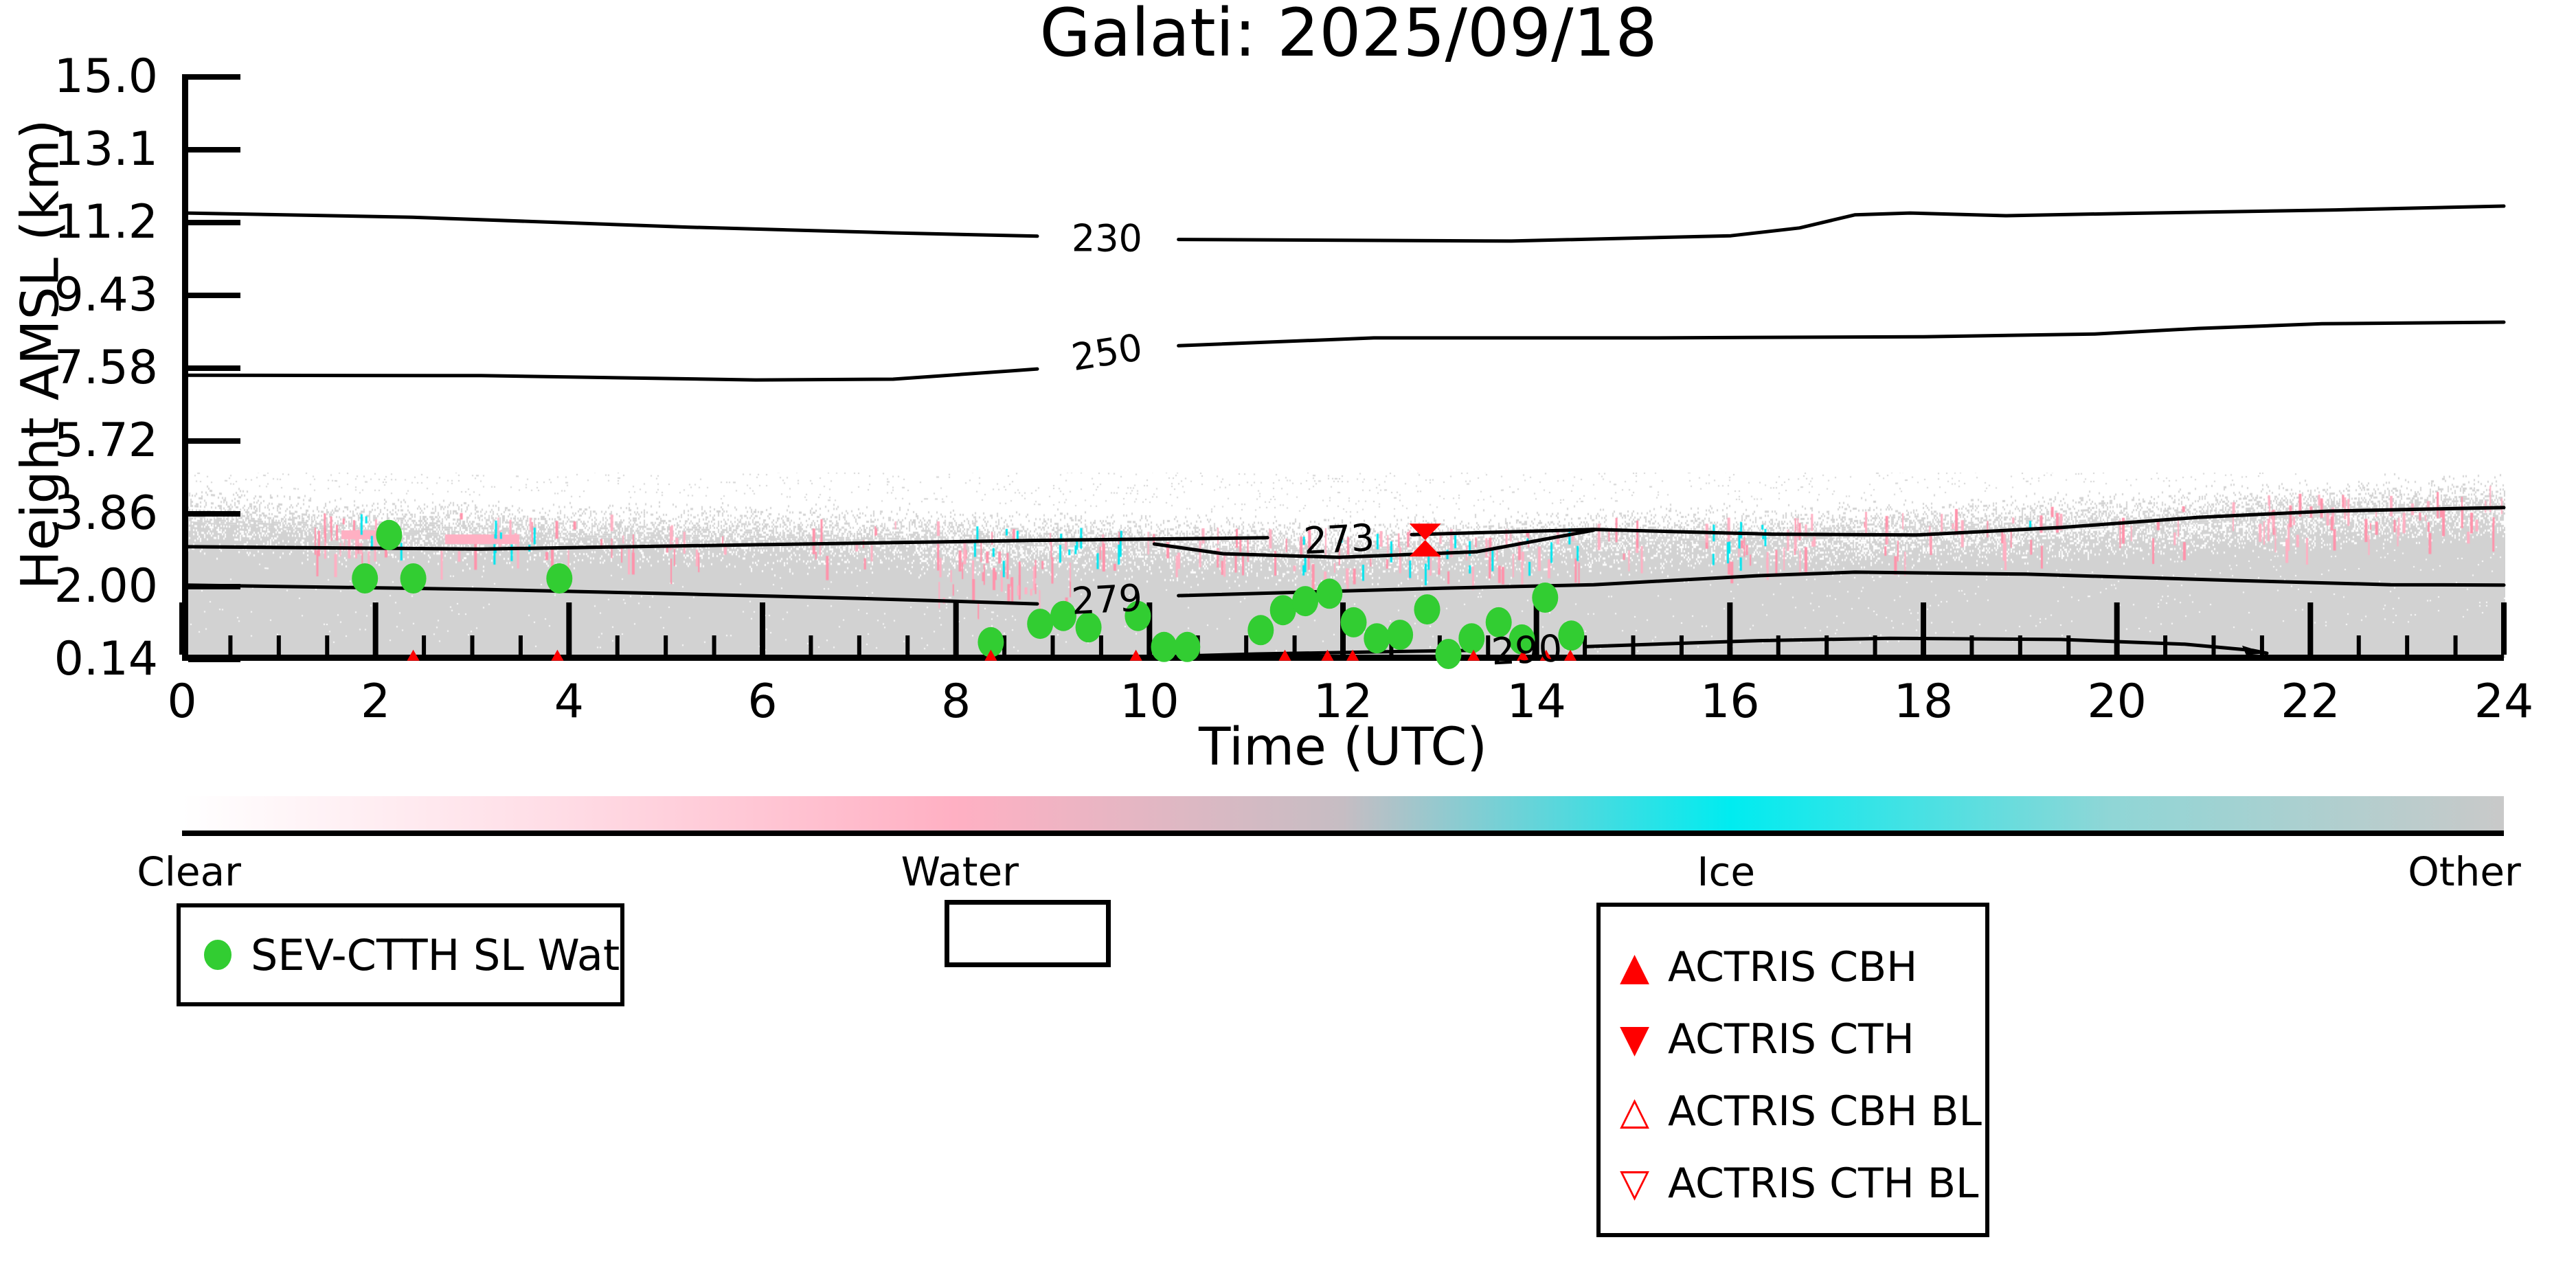  What do you see at coordinates (1635, 1183) in the screenshot?
I see `triangle-down-open-icon: ▽` at bounding box center [1635, 1183].